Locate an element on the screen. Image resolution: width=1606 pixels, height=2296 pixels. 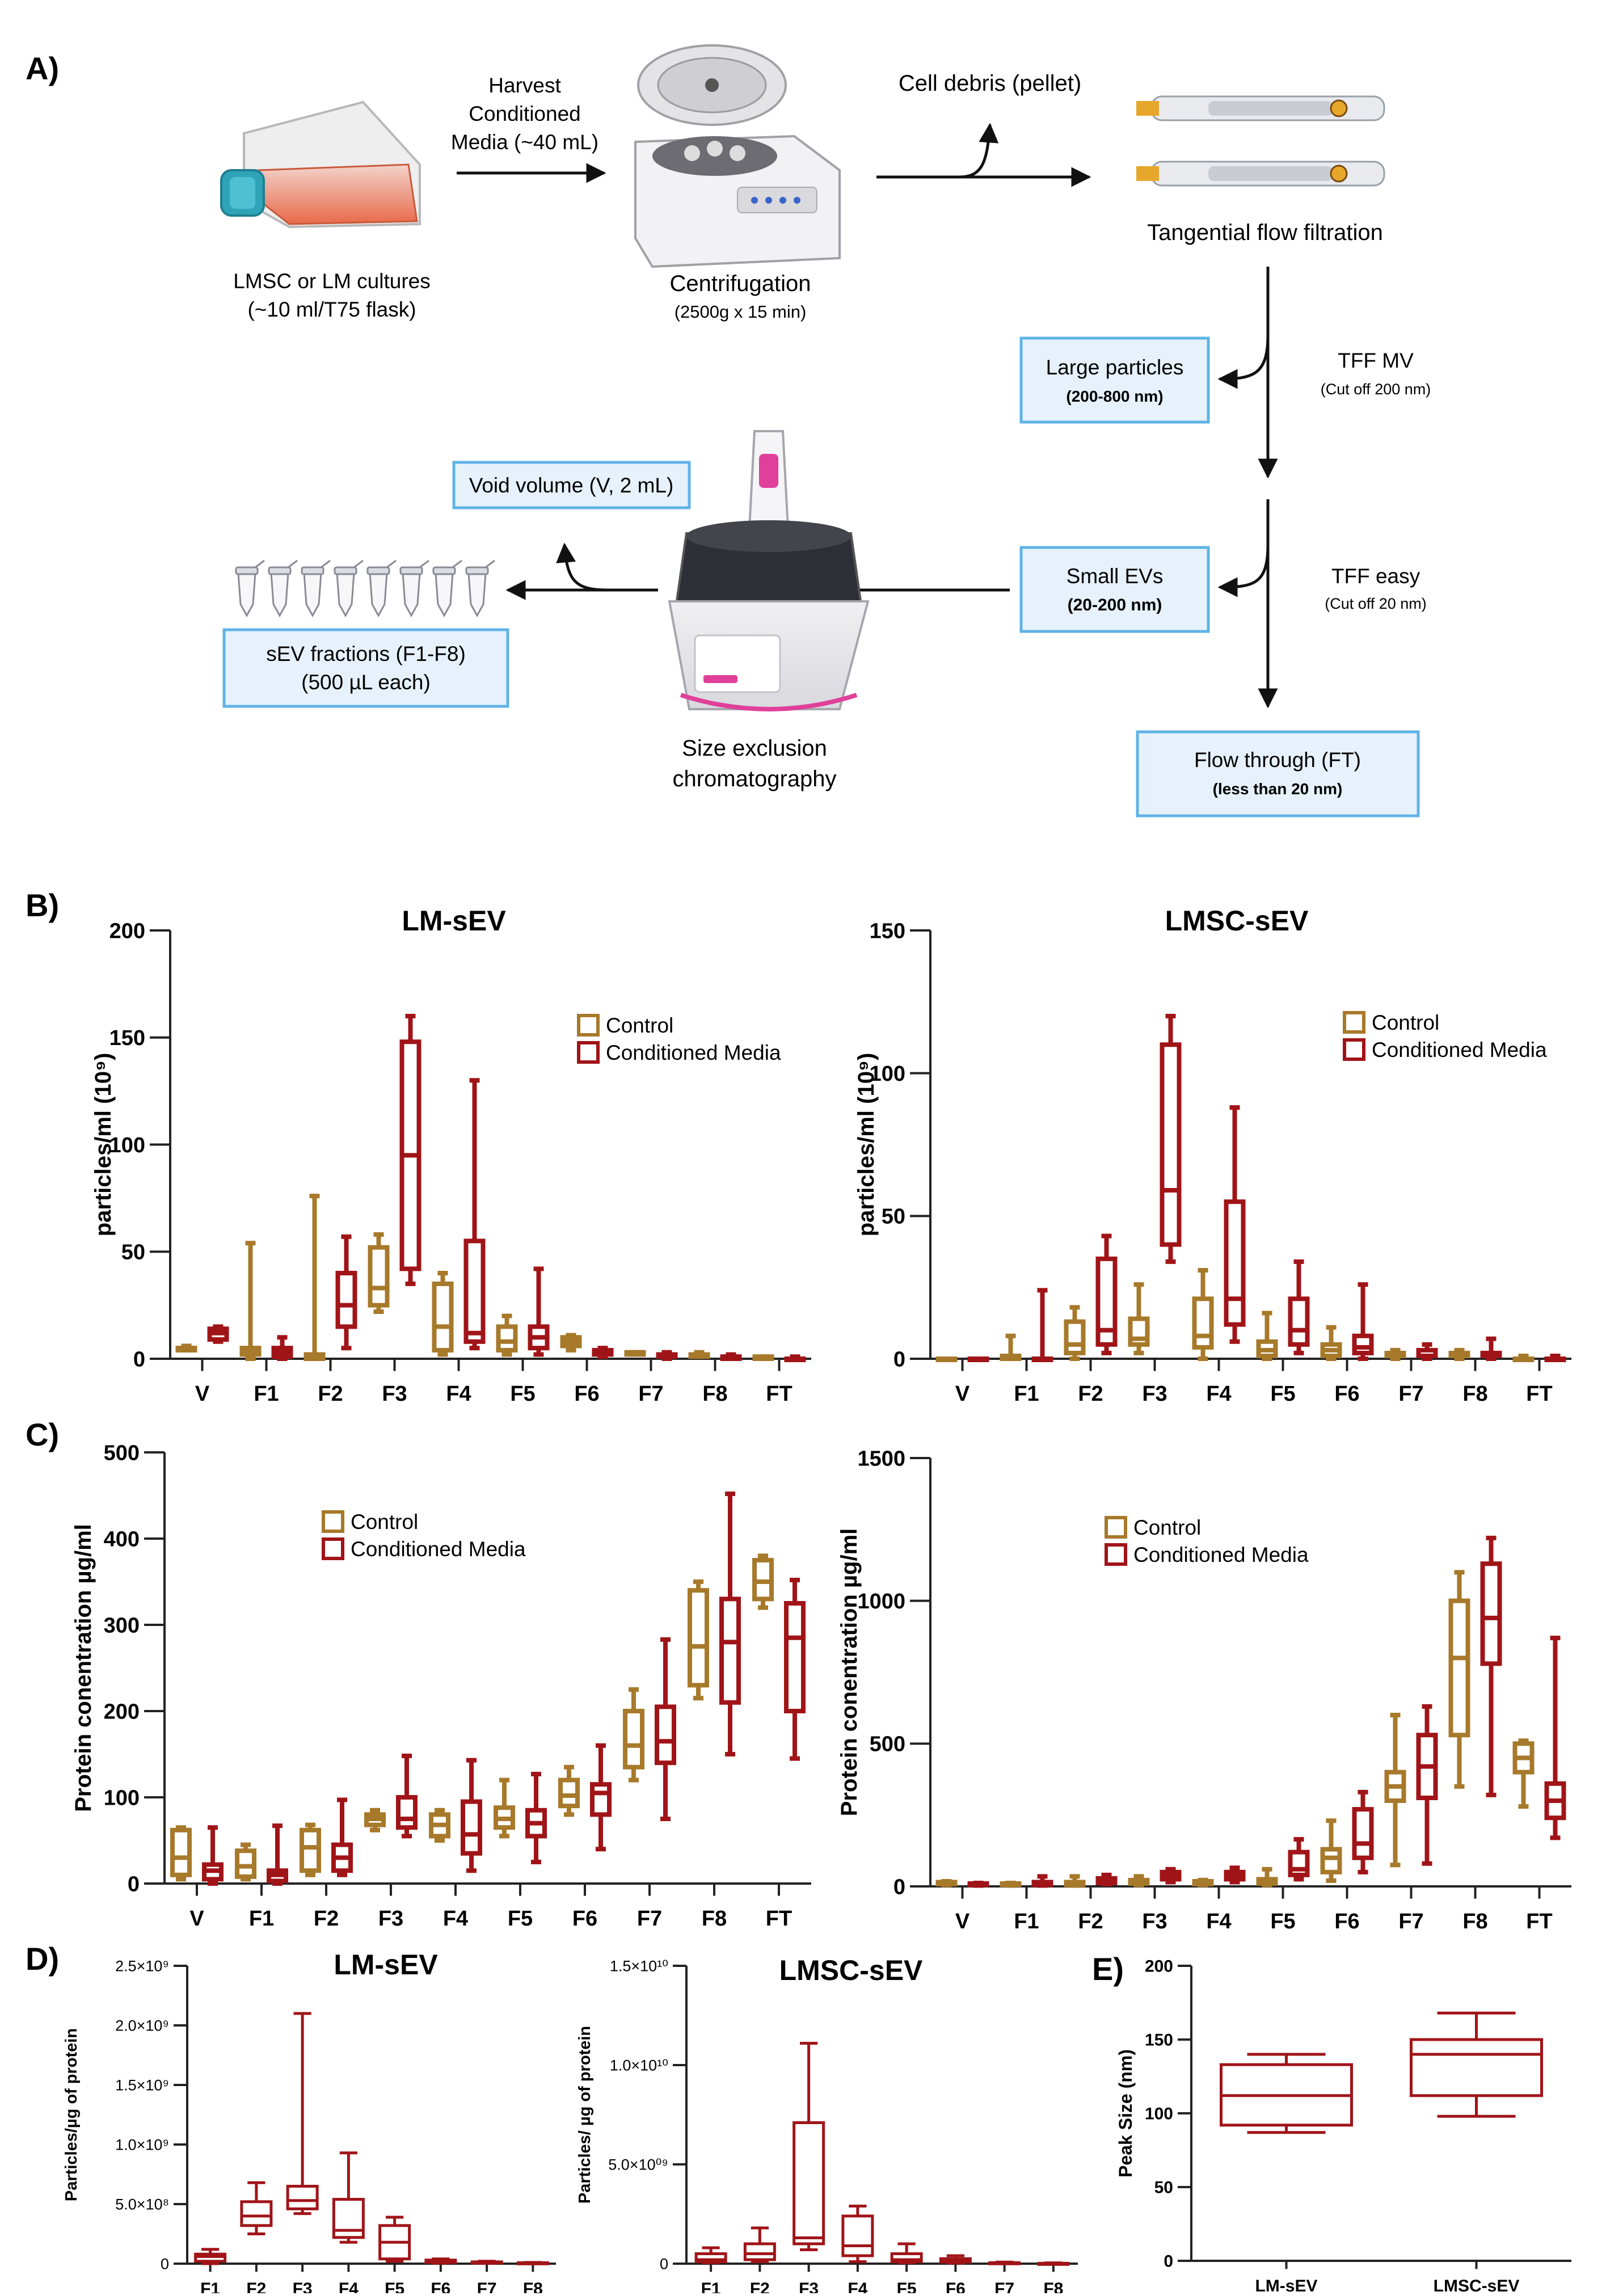
y-axis-label: Peak Size (nm) is located at coordinates (1125, 2113).